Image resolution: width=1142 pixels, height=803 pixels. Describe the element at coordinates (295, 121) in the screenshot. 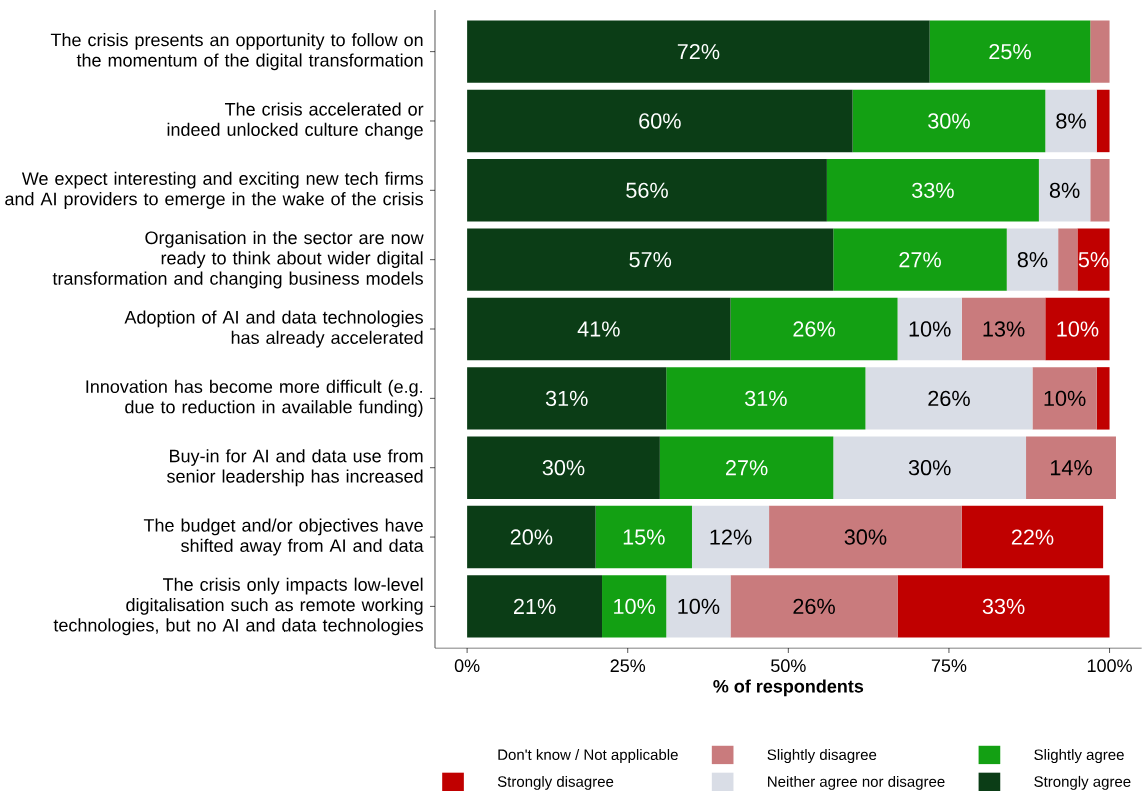

I see `y-tick-label: The crisis accelerated or indeed unlocked culture change` at that location.